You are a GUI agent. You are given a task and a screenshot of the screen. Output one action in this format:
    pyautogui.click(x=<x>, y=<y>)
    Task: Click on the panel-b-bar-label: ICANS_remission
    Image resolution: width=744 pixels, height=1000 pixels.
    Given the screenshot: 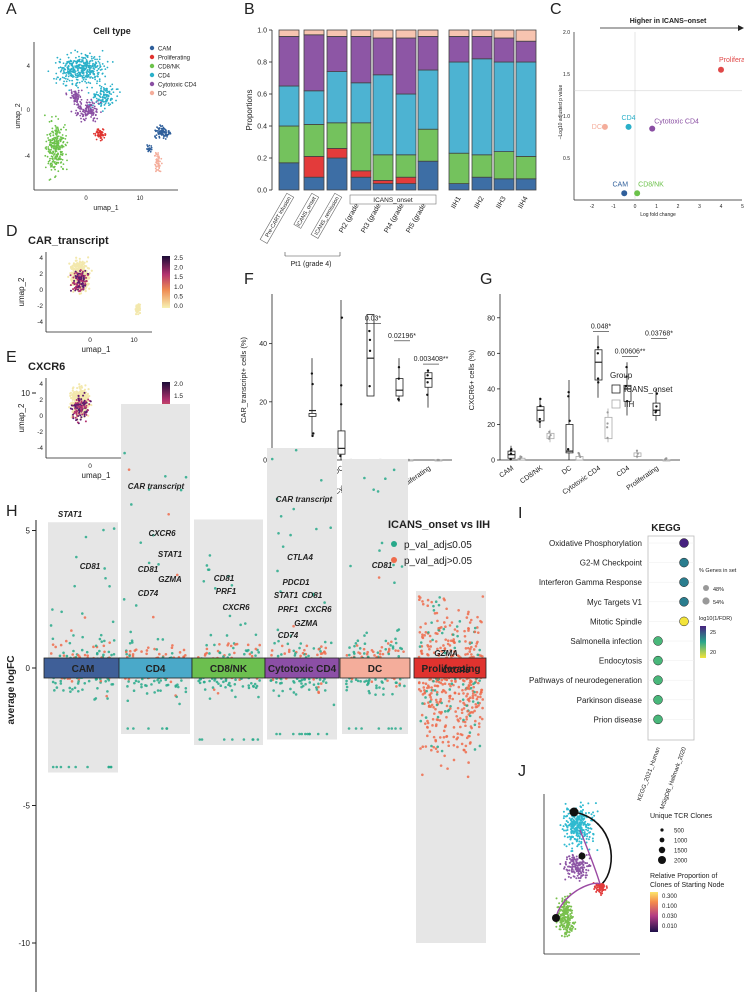 What is the action you would take?
    pyautogui.click(x=327, y=216)
    